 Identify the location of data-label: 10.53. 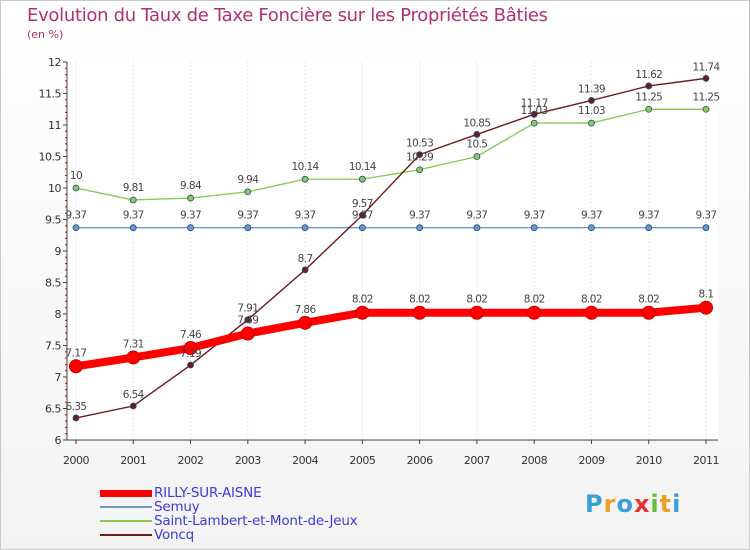
(419, 144).